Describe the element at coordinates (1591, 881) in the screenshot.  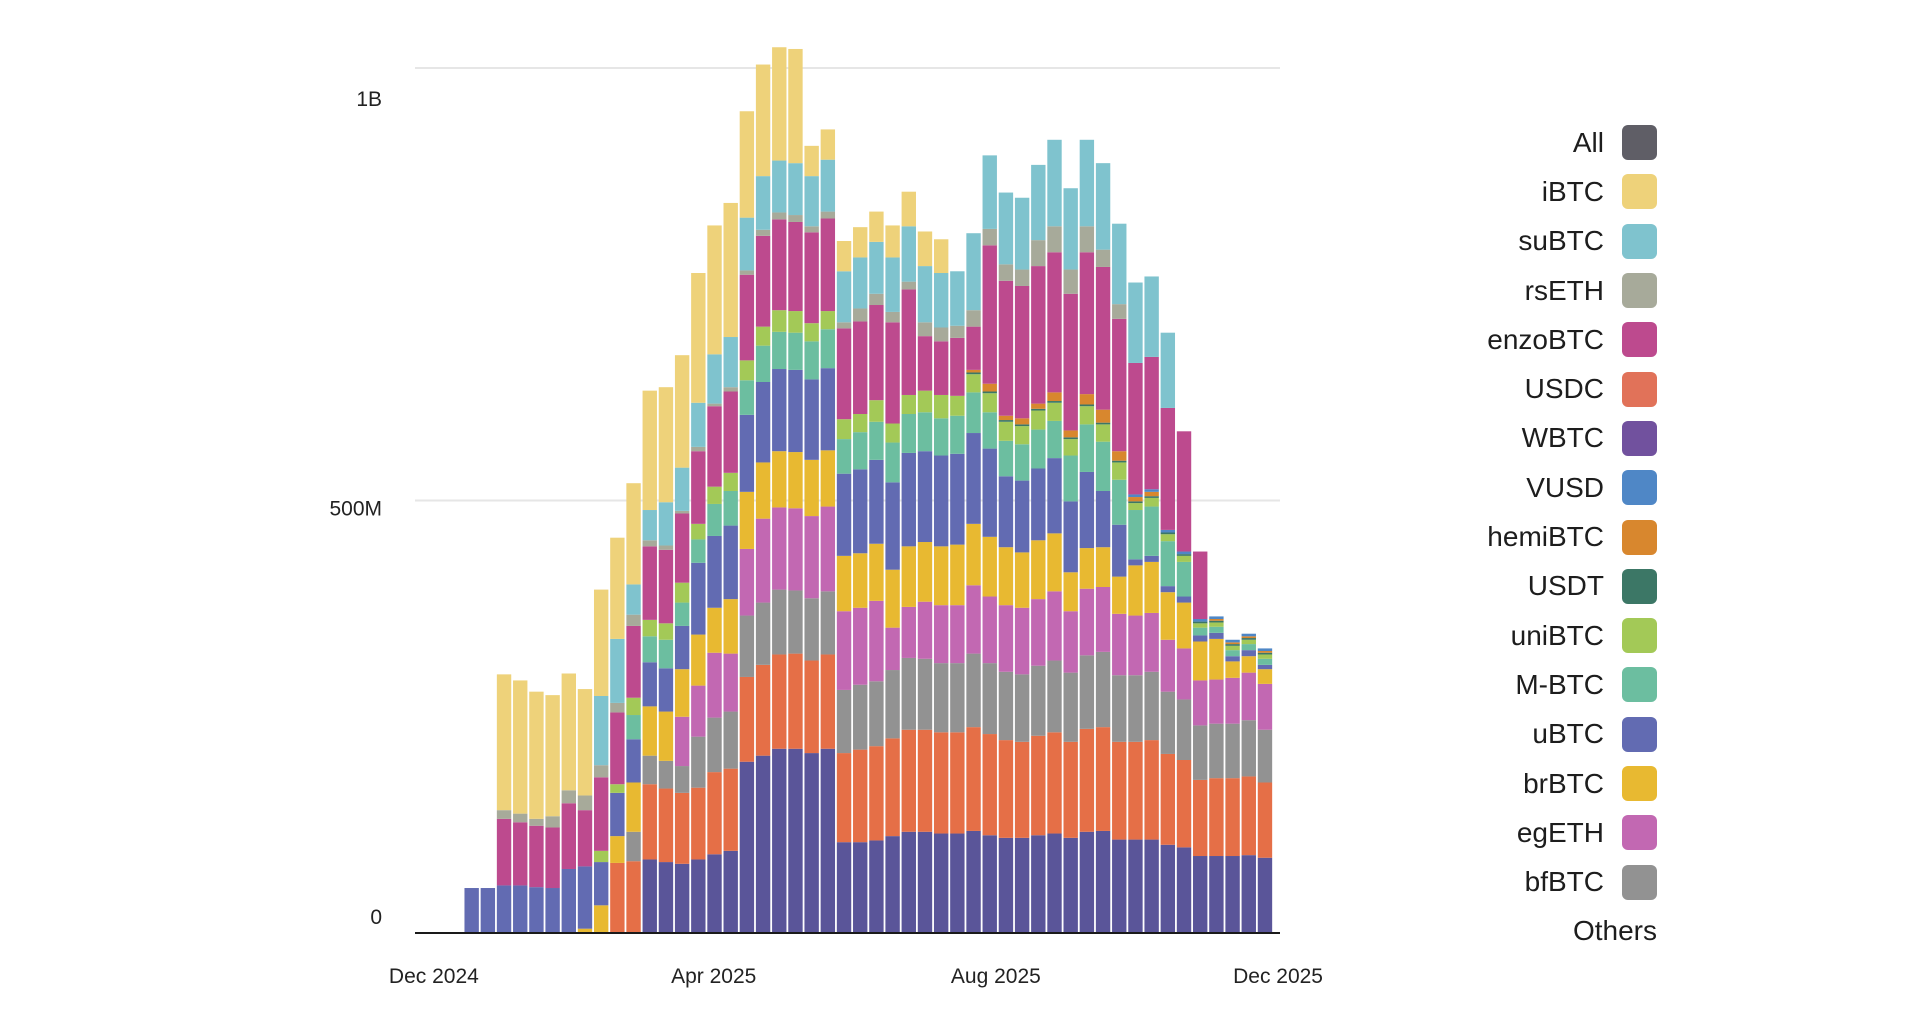
I see `legend-item-bfbtc: bfBTC` at that location.